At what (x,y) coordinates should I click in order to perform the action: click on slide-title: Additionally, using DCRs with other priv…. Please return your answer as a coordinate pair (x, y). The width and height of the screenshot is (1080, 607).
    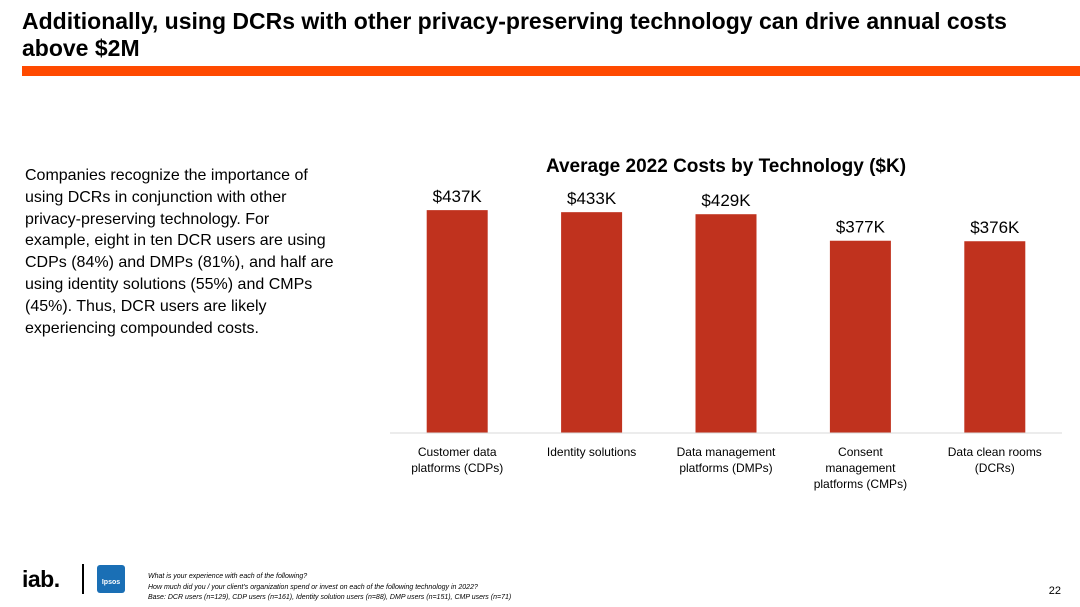
    Looking at the image, I should click on (514, 34).